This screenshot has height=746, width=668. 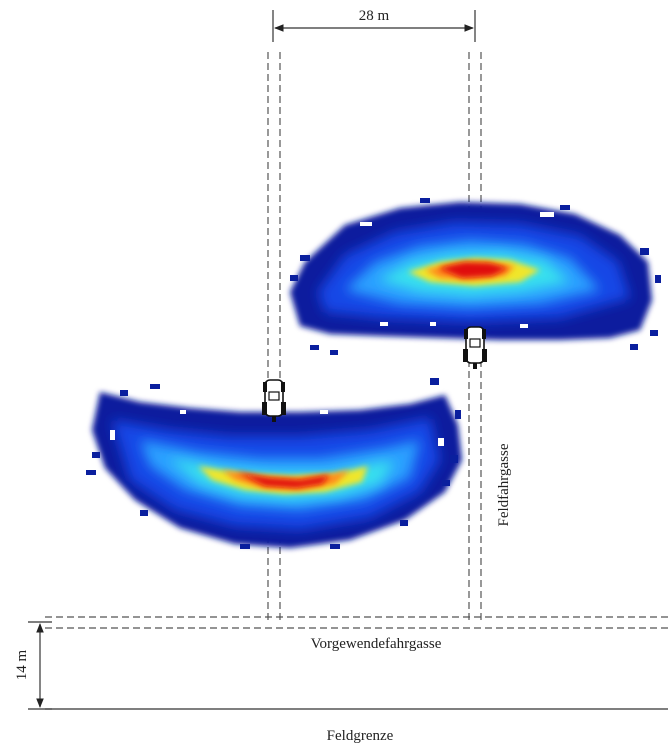 What do you see at coordinates (475, 347) in the screenshot?
I see `tractor-icon-right` at bounding box center [475, 347].